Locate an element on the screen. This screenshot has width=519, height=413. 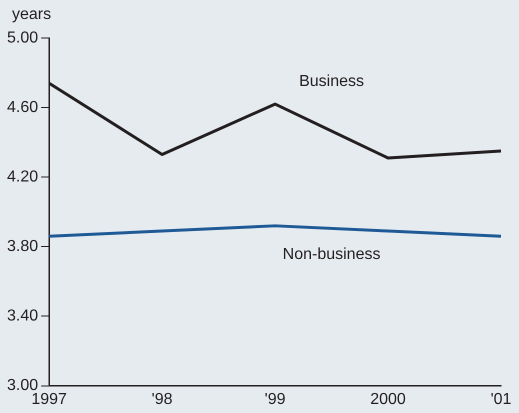
x-tick-label: 2000 is located at coordinates (388, 399).